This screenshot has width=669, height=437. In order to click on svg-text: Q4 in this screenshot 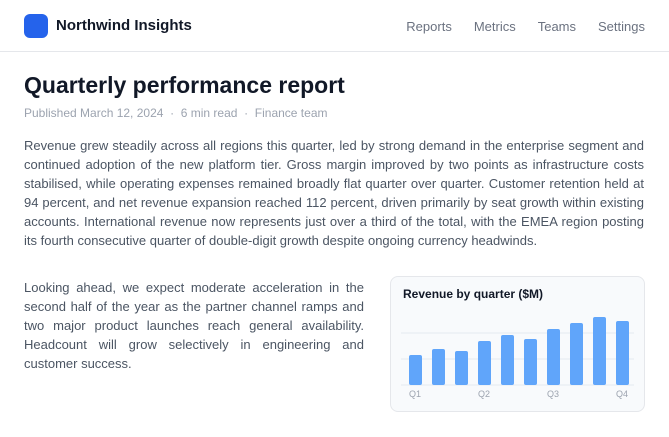, I will do `click(622, 394)`.